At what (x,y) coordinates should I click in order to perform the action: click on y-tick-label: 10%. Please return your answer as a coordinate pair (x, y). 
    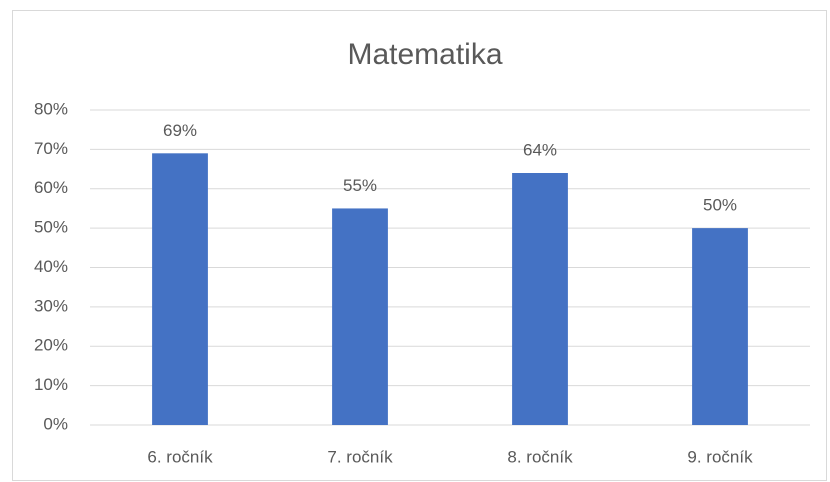
    Looking at the image, I should click on (51, 384).